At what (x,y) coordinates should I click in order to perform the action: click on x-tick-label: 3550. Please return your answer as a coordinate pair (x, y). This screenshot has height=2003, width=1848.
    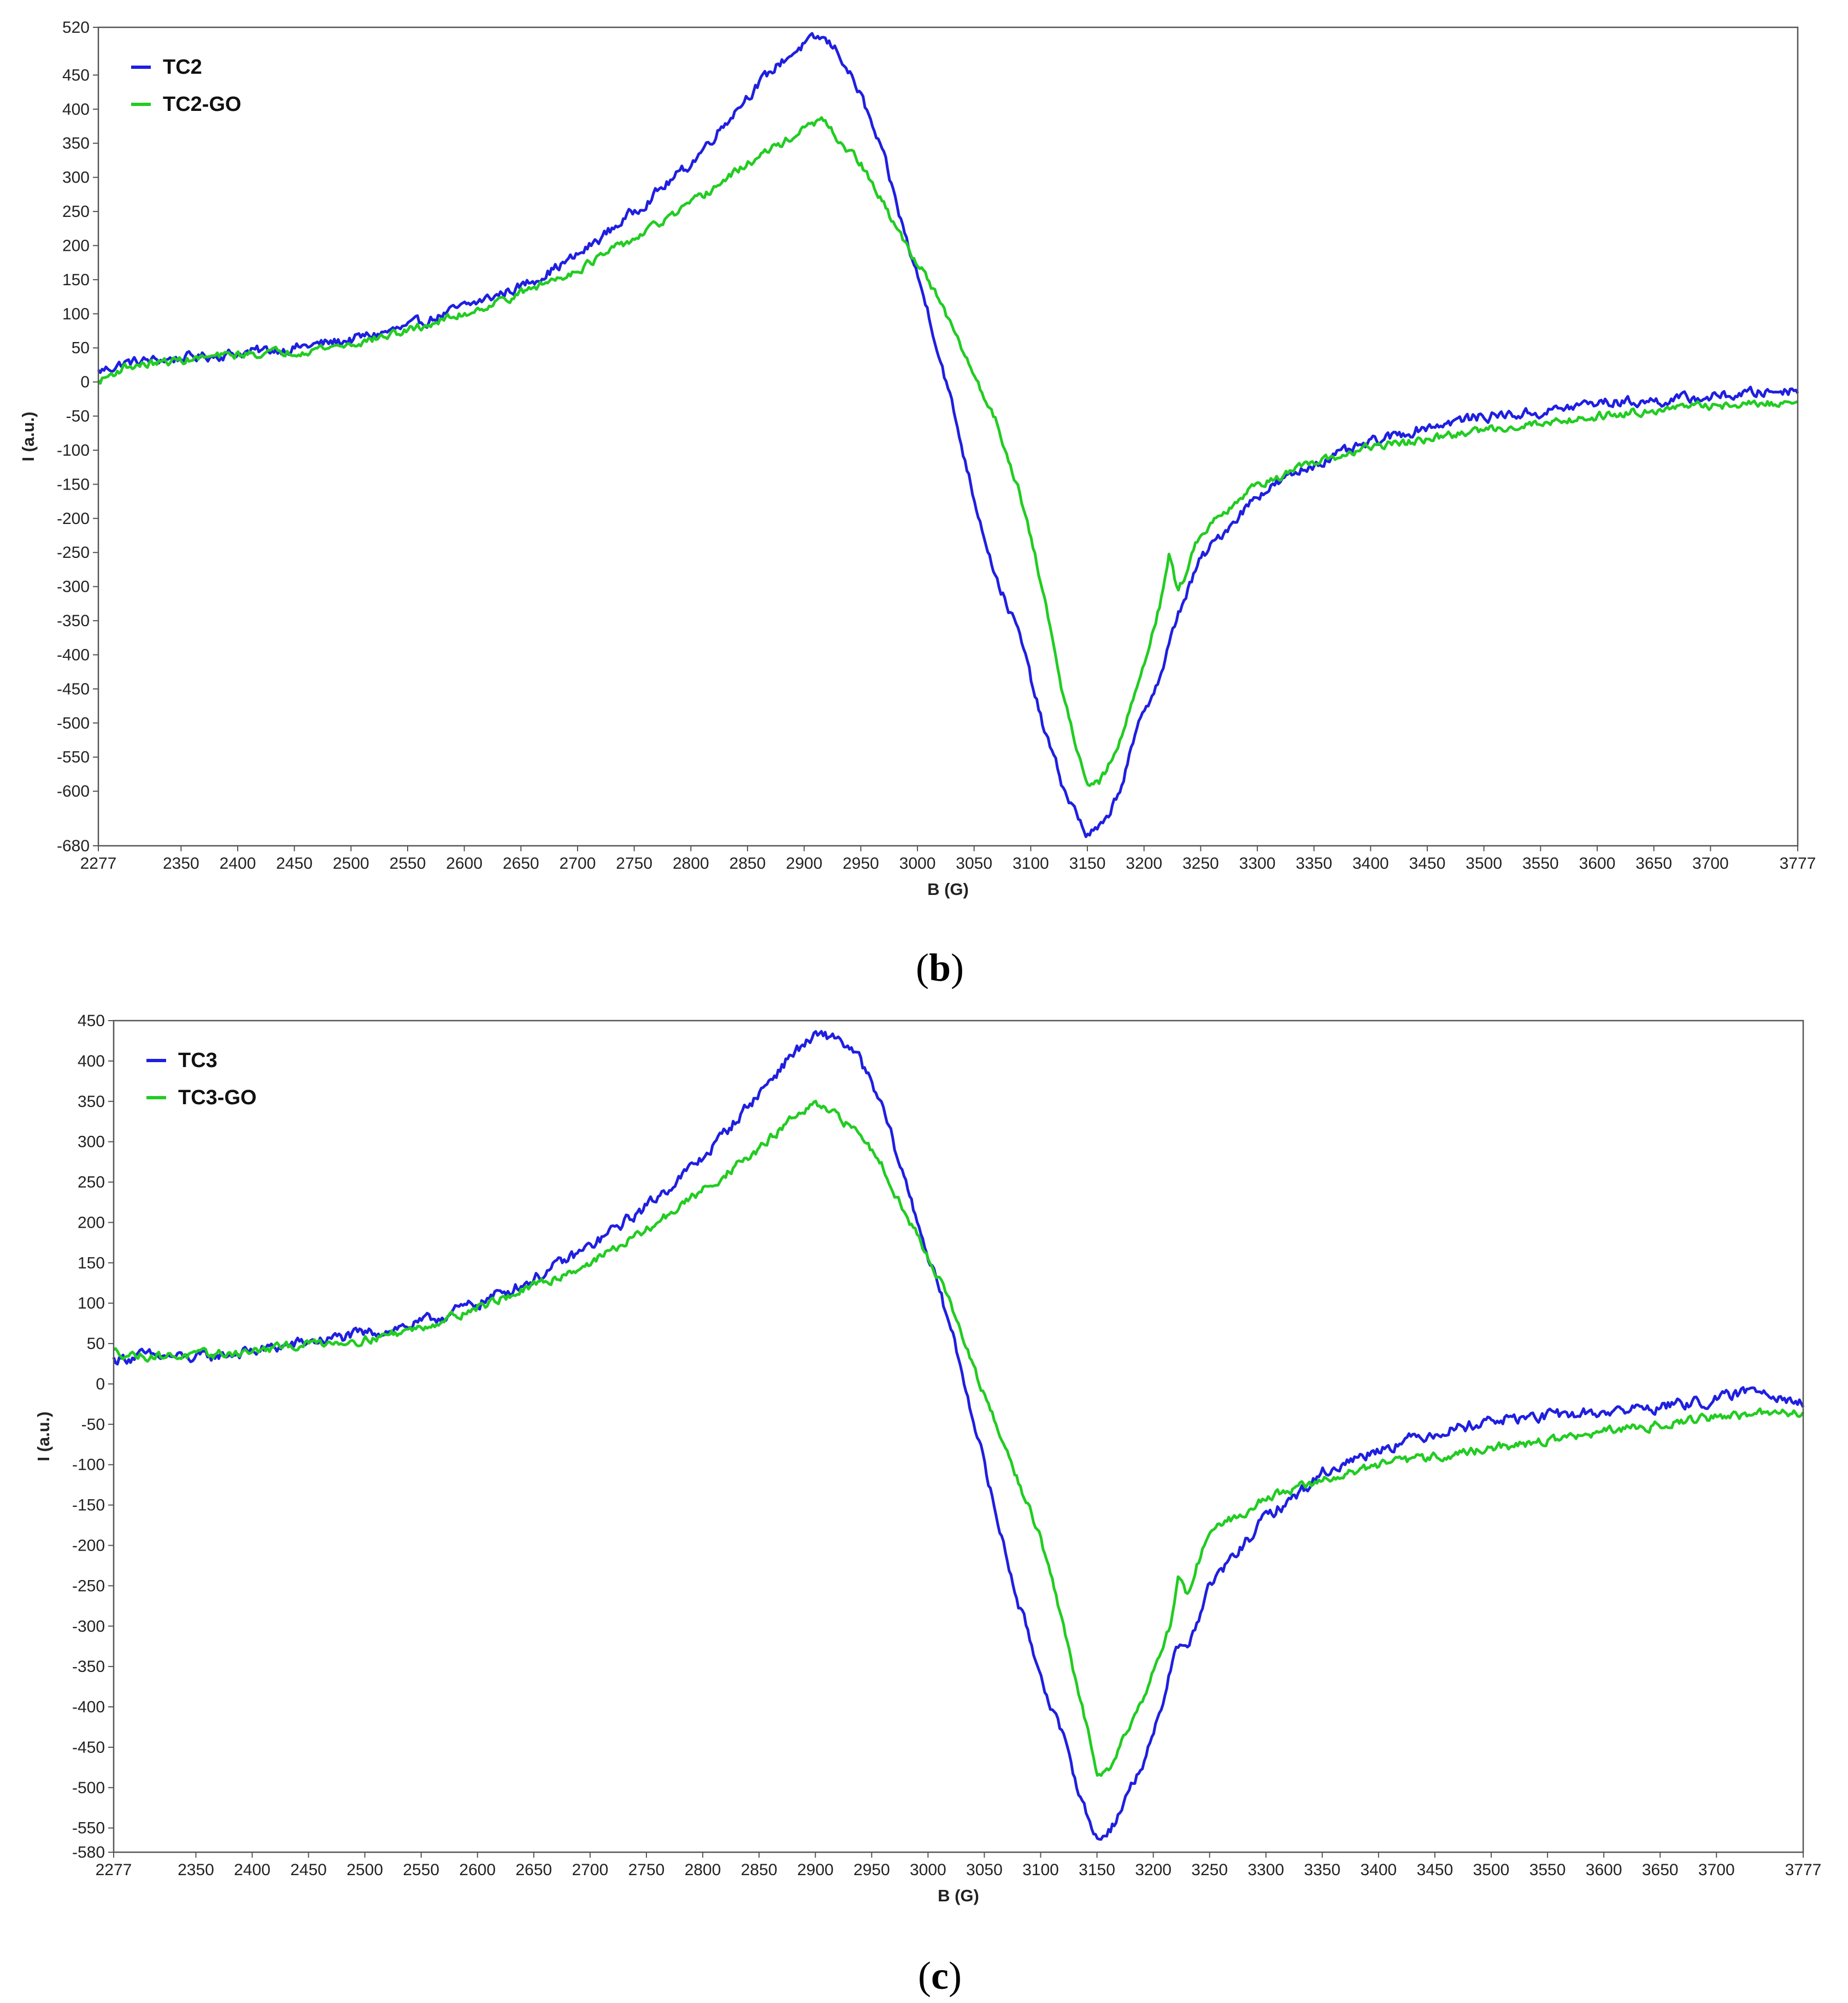
    Looking at the image, I should click on (1547, 1870).